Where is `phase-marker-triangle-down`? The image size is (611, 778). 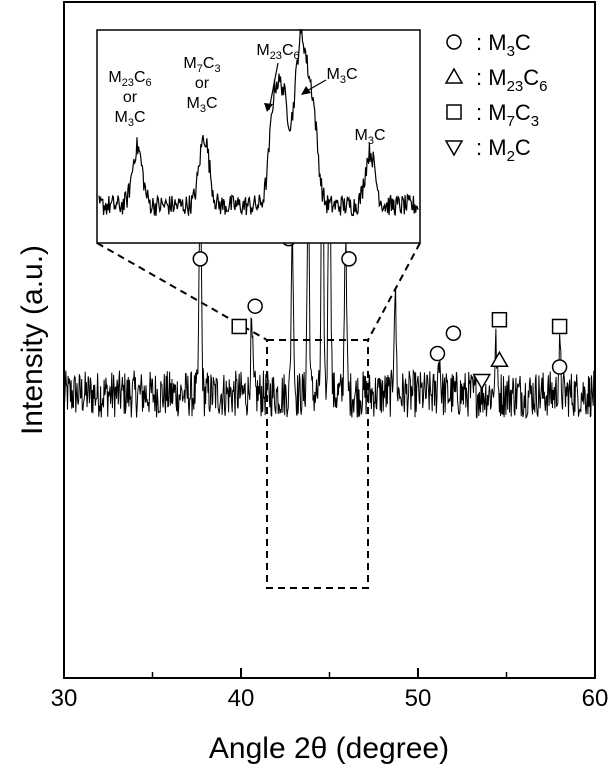 phase-marker-triangle-down is located at coordinates (482, 382).